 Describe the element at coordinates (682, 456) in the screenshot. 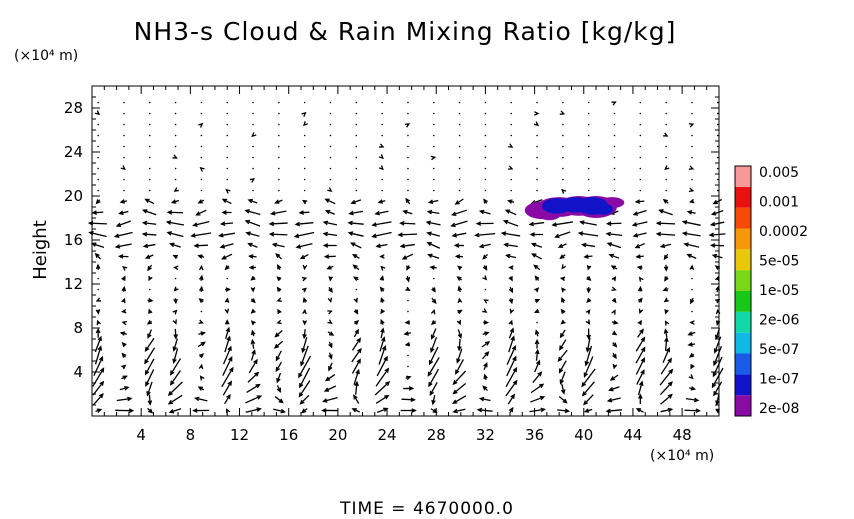

I see `x-axis-unit: (×10⁴ m)` at that location.